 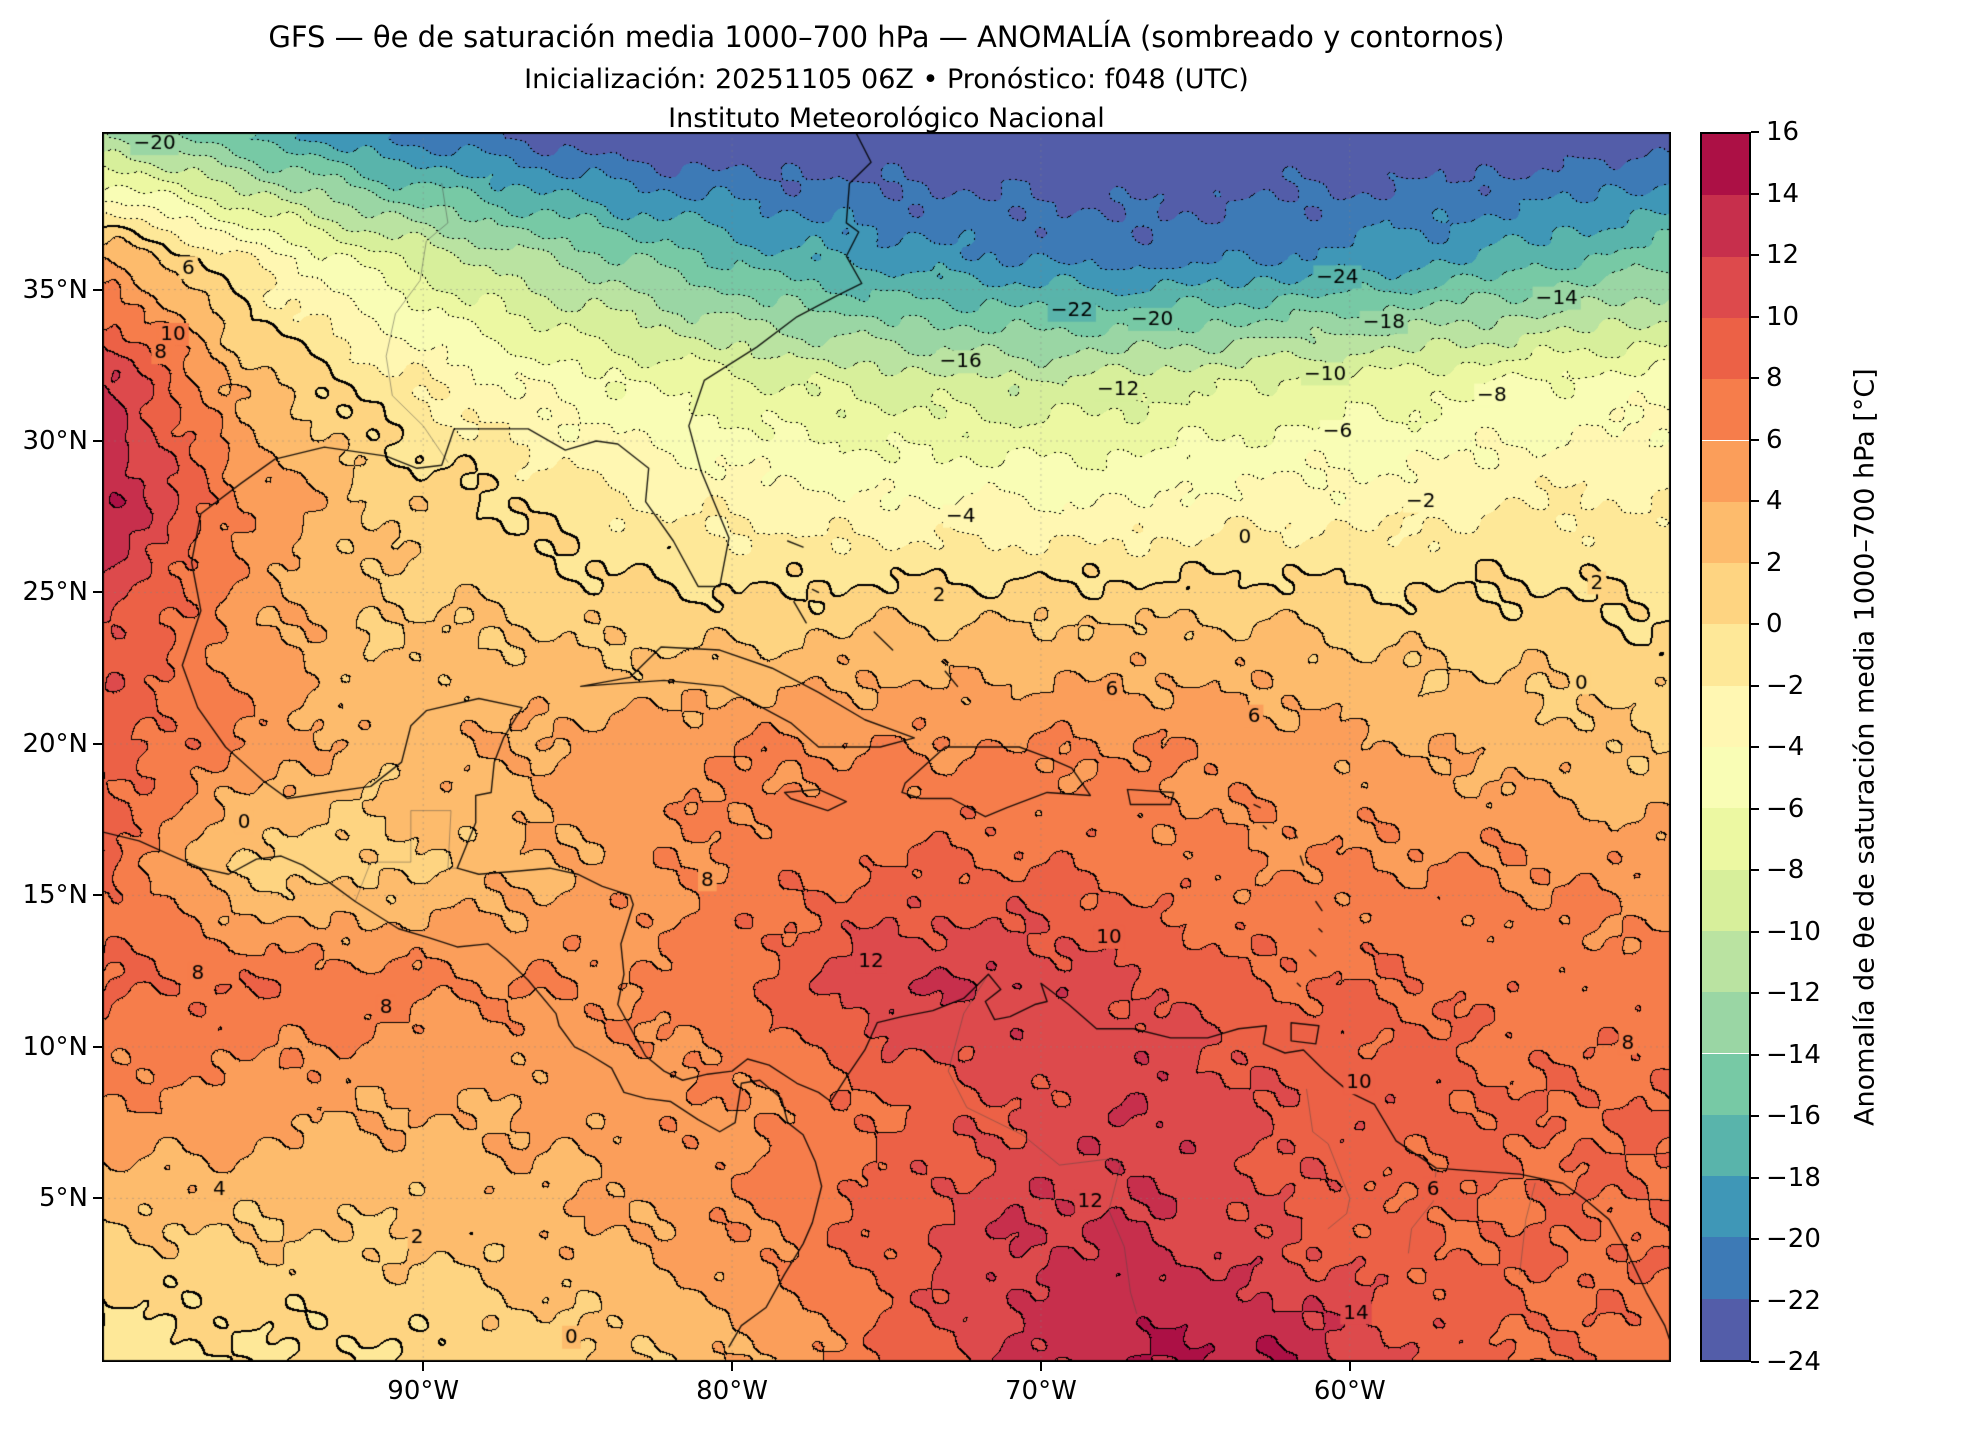 I want to click on colorbar-tick-label: −2, so click(x=1785, y=685).